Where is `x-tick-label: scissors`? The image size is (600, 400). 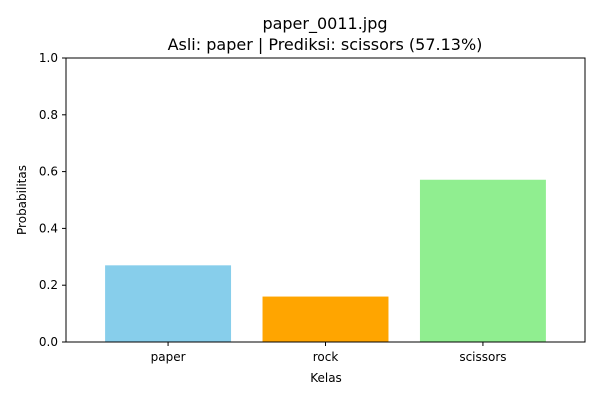 x-tick-label: scissors is located at coordinates (482, 357).